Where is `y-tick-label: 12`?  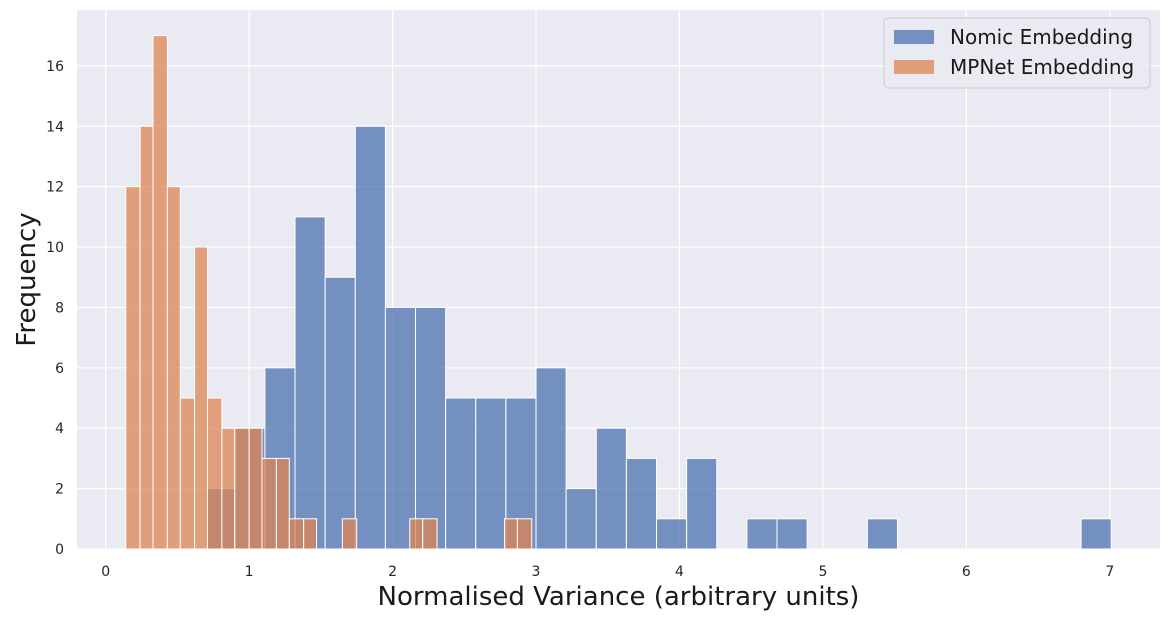 y-tick-label: 12 is located at coordinates (55, 188).